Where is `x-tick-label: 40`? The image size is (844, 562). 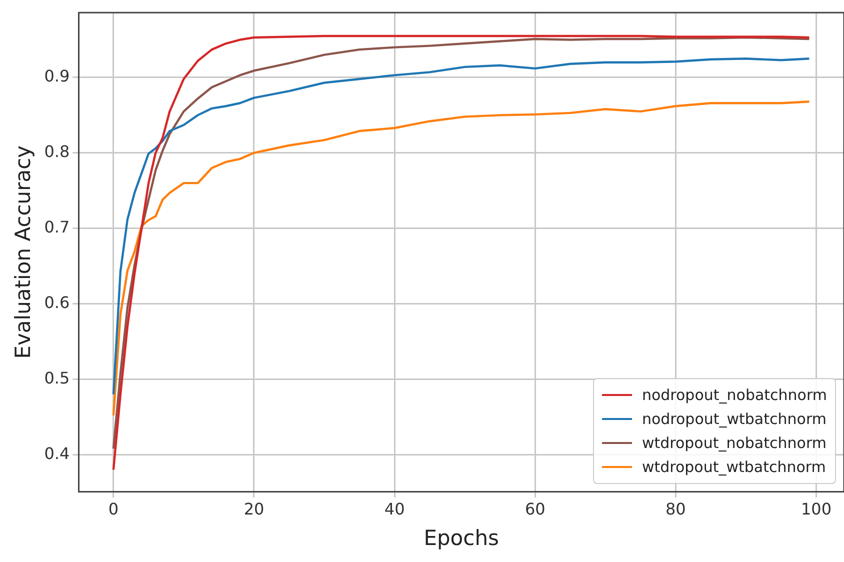
x-tick-label: 40 is located at coordinates (394, 508).